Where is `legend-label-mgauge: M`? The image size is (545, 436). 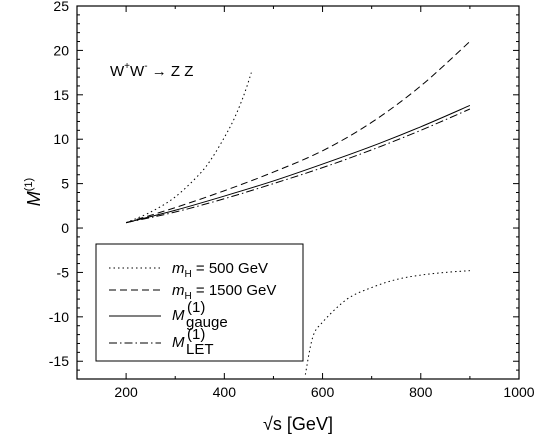
legend-label-mgauge: M is located at coordinates (178, 315).